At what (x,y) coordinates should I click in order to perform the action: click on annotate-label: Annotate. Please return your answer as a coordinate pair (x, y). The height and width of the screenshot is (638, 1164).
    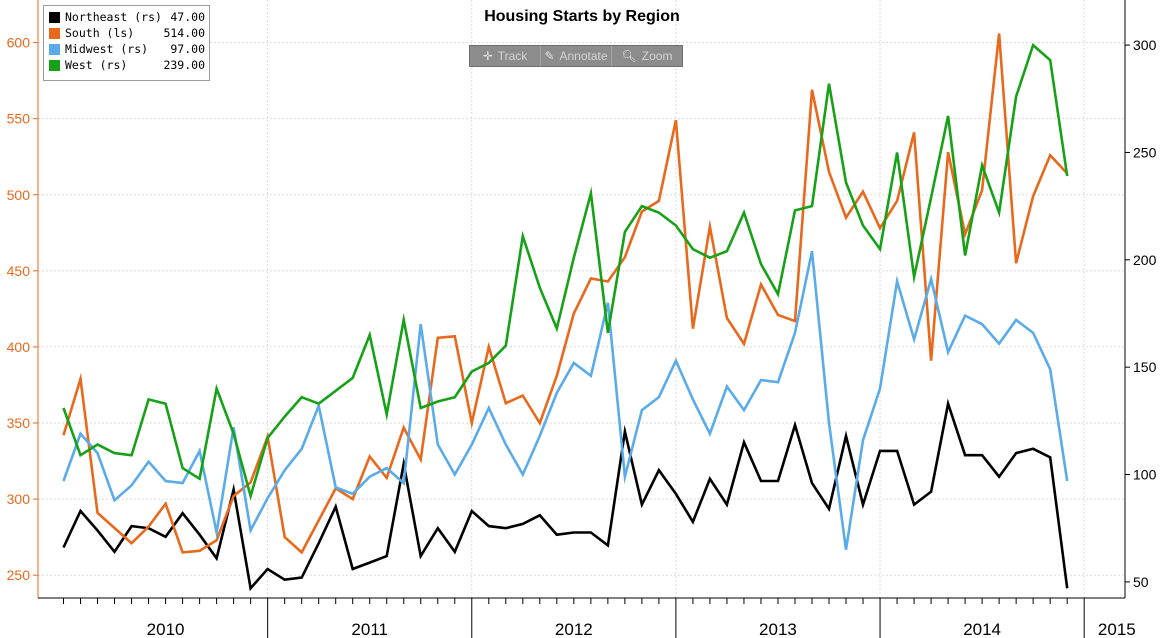
    Looking at the image, I should click on (583, 56).